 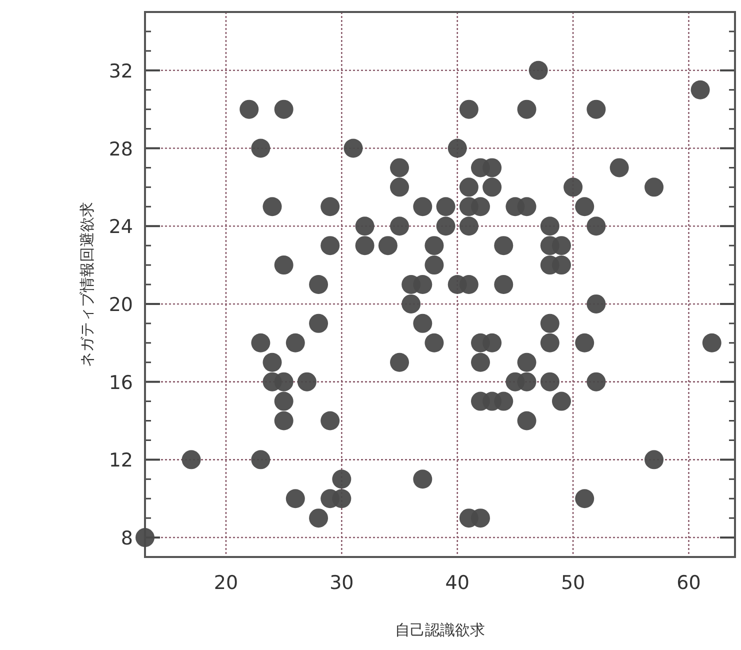 What do you see at coordinates (120, 383) in the screenshot?
I see `y-tick-label: 16` at bounding box center [120, 383].